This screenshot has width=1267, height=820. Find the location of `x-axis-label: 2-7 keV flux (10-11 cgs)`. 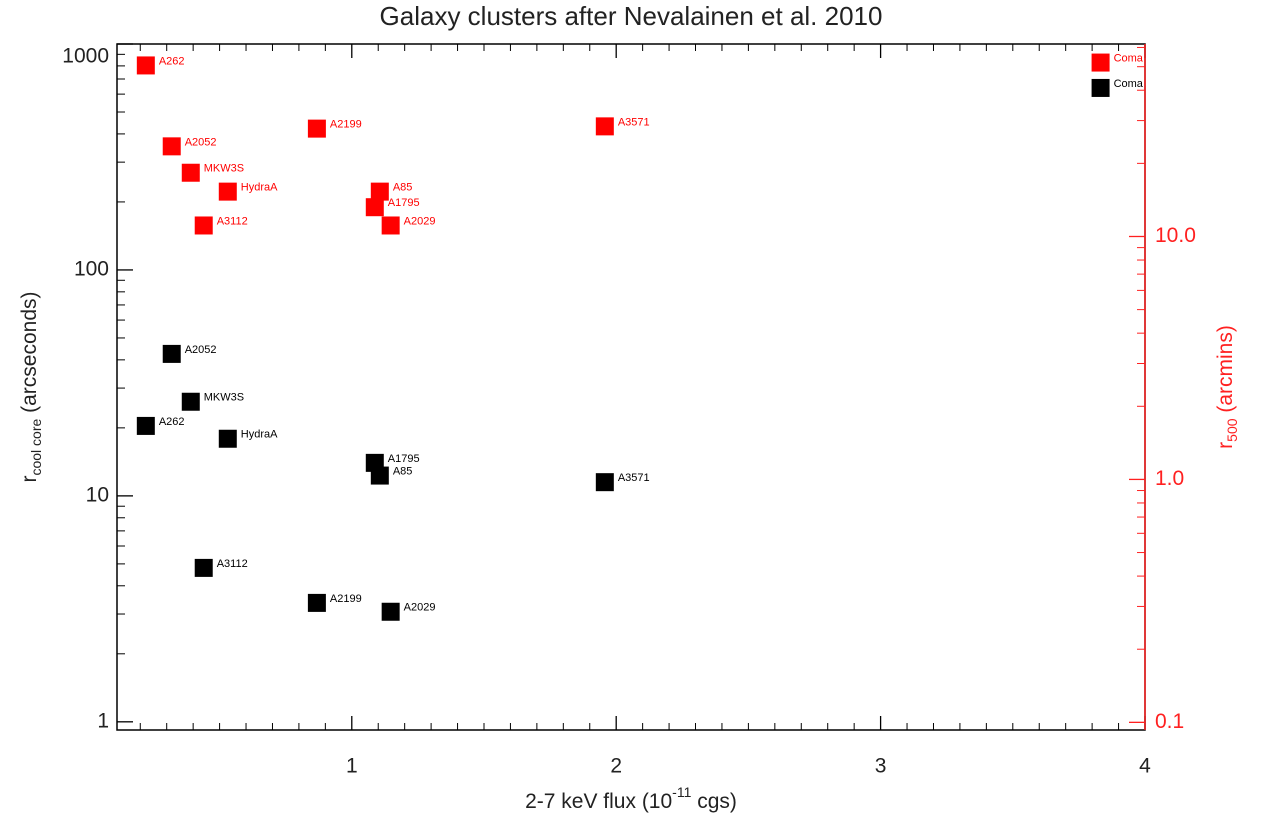

x-axis-label: 2-7 keV flux (10-11 cgs) is located at coordinates (631, 798).